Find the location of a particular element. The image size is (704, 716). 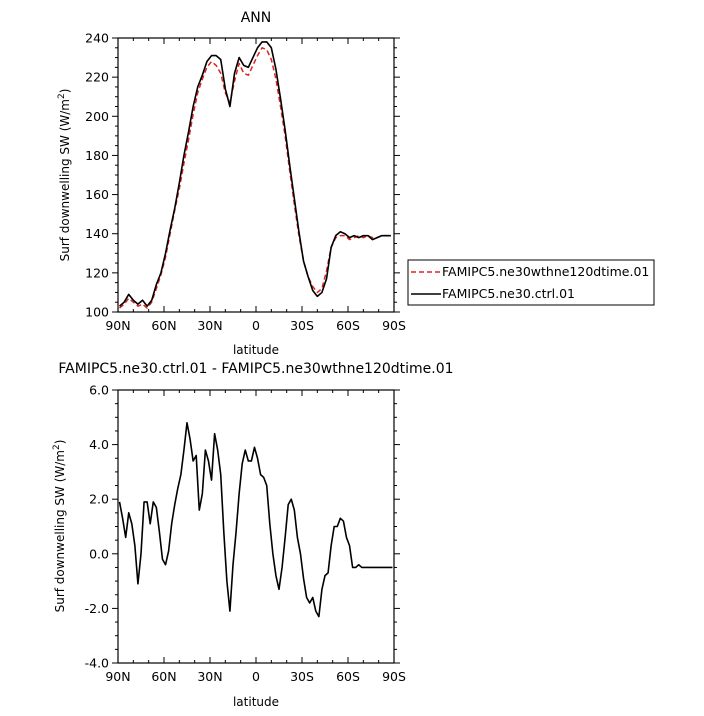

top-chart-series-group is located at coordinates (255, 175).